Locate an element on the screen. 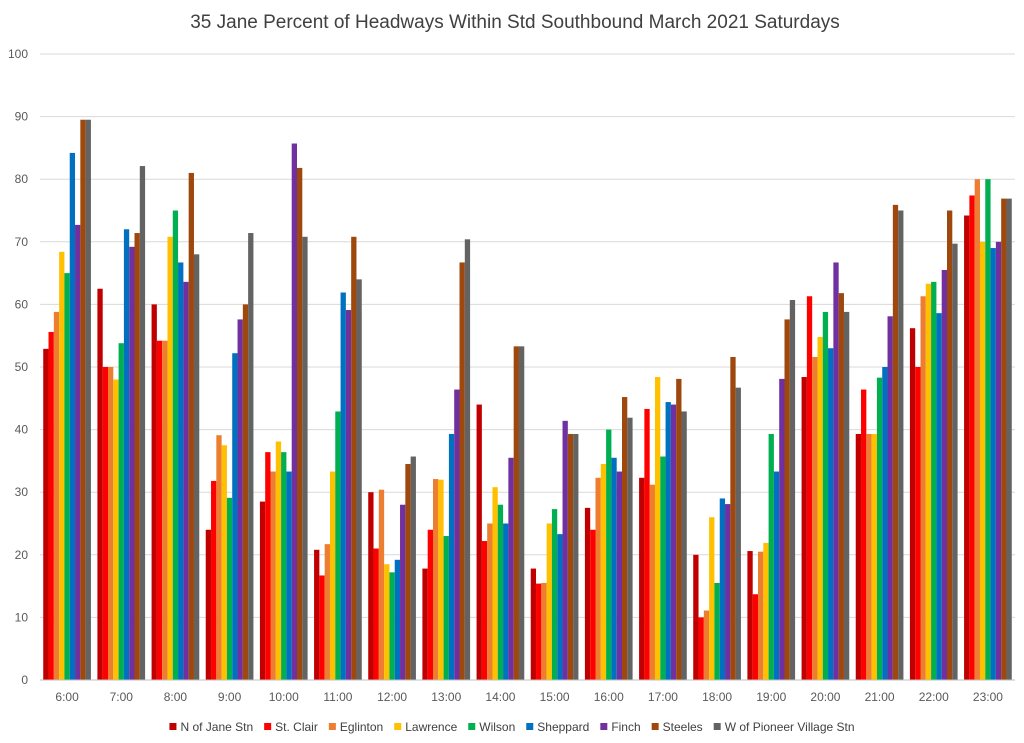 The height and width of the screenshot is (743, 1024). x-tick-label: 12:00 is located at coordinates (392, 697).